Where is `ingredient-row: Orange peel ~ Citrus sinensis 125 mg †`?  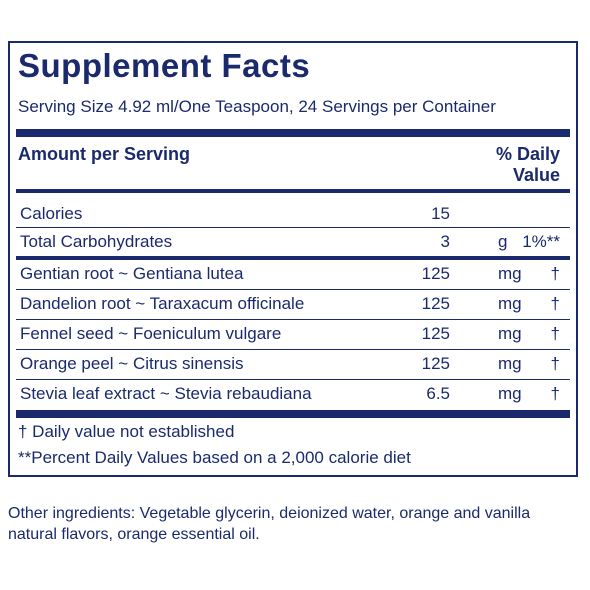
ingredient-row: Orange peel ~ Citrus sinensis 125 mg † is located at coordinates (293, 365).